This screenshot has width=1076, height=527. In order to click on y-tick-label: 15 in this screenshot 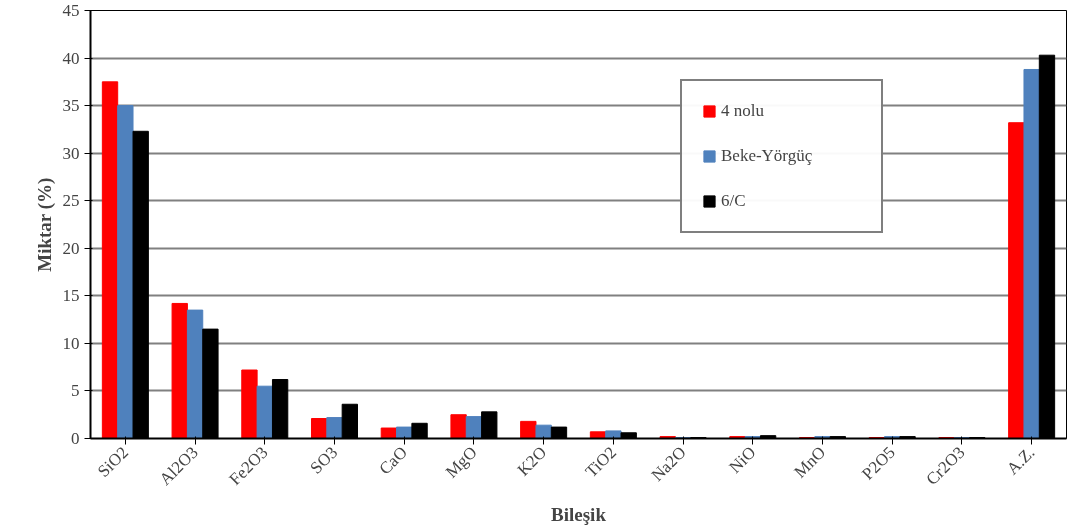, I will do `click(71, 296)`.